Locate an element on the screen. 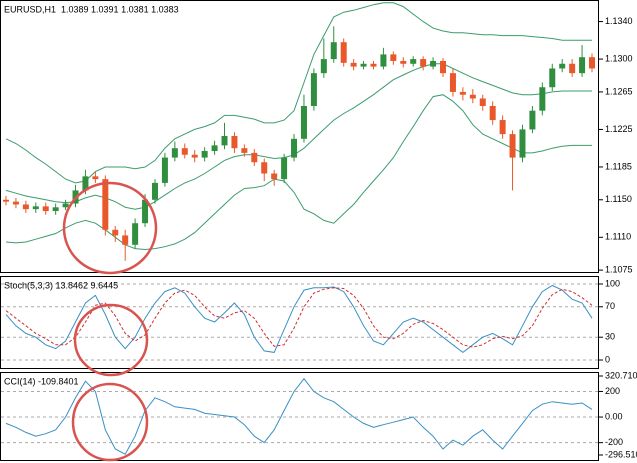 Image resolution: width=637 pixels, height=463 pixels. y-tick-label: 0 is located at coordinates (607, 359).